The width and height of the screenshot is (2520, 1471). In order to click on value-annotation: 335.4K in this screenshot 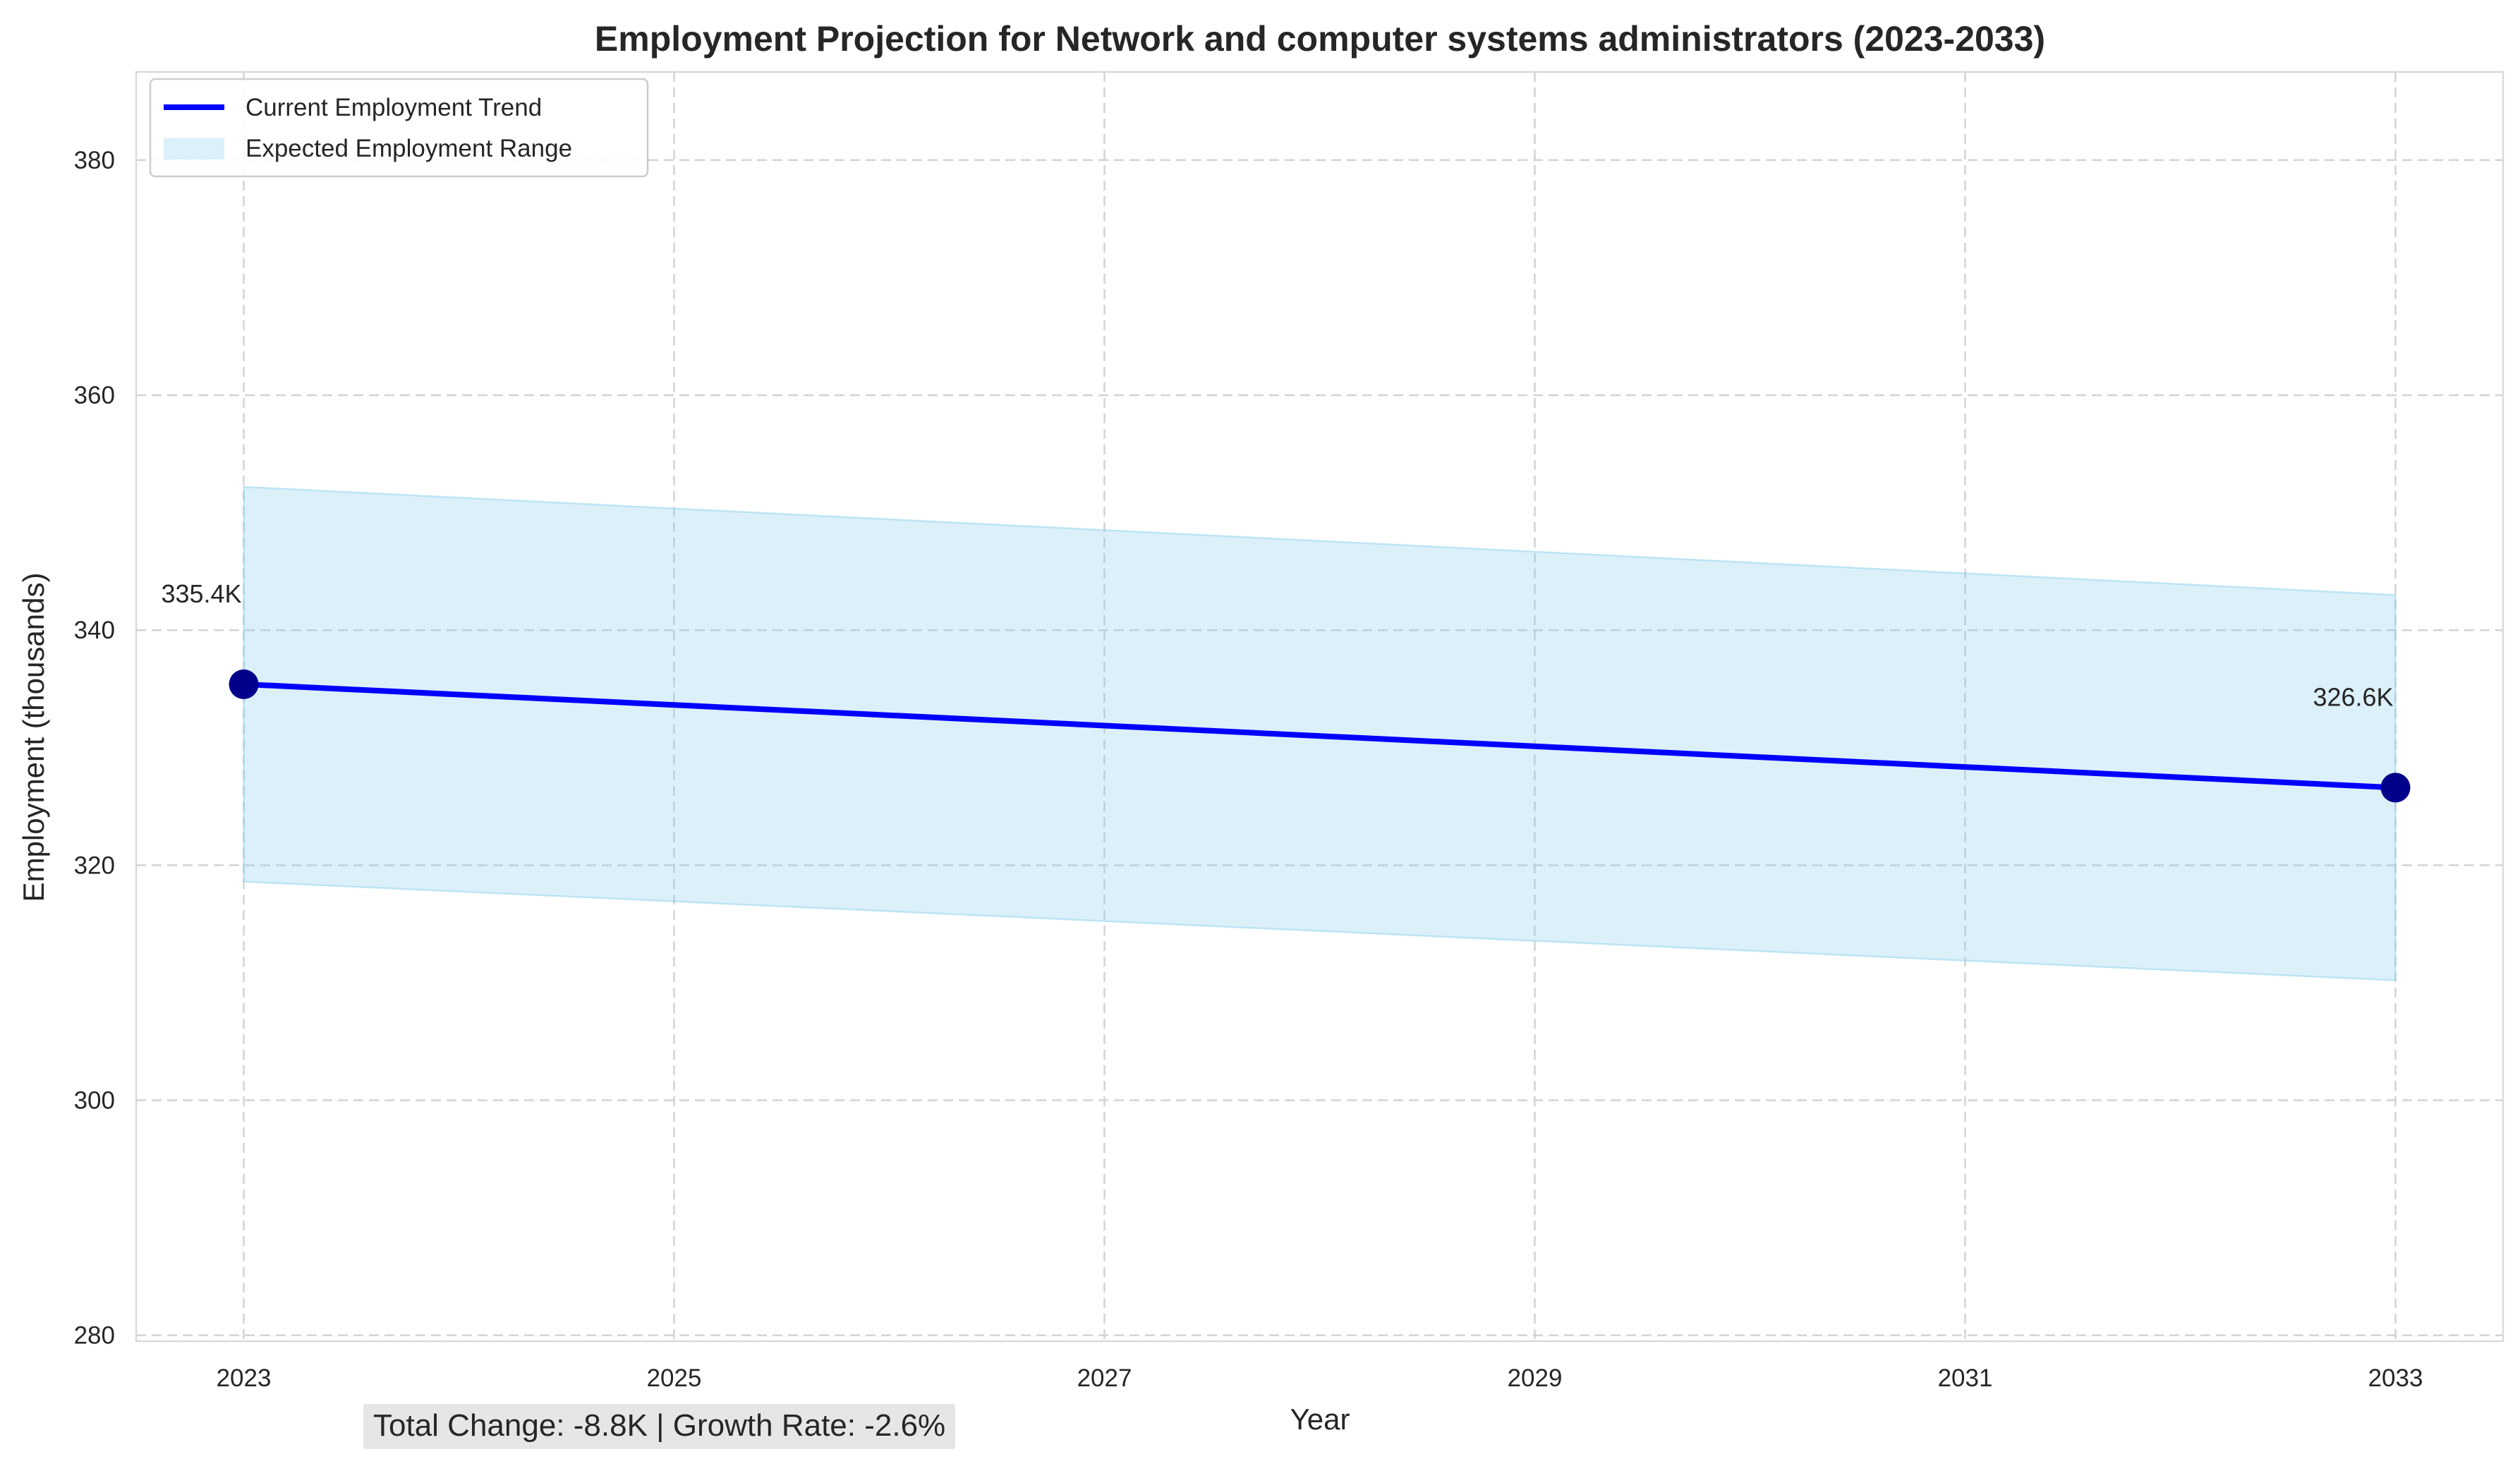, I will do `click(201, 593)`.